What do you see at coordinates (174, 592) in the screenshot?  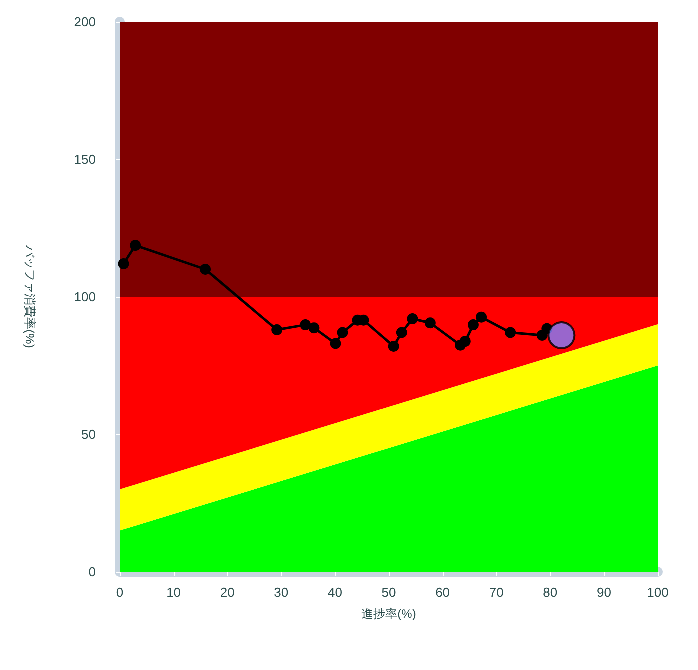 I see `x-tick-label: 10` at bounding box center [174, 592].